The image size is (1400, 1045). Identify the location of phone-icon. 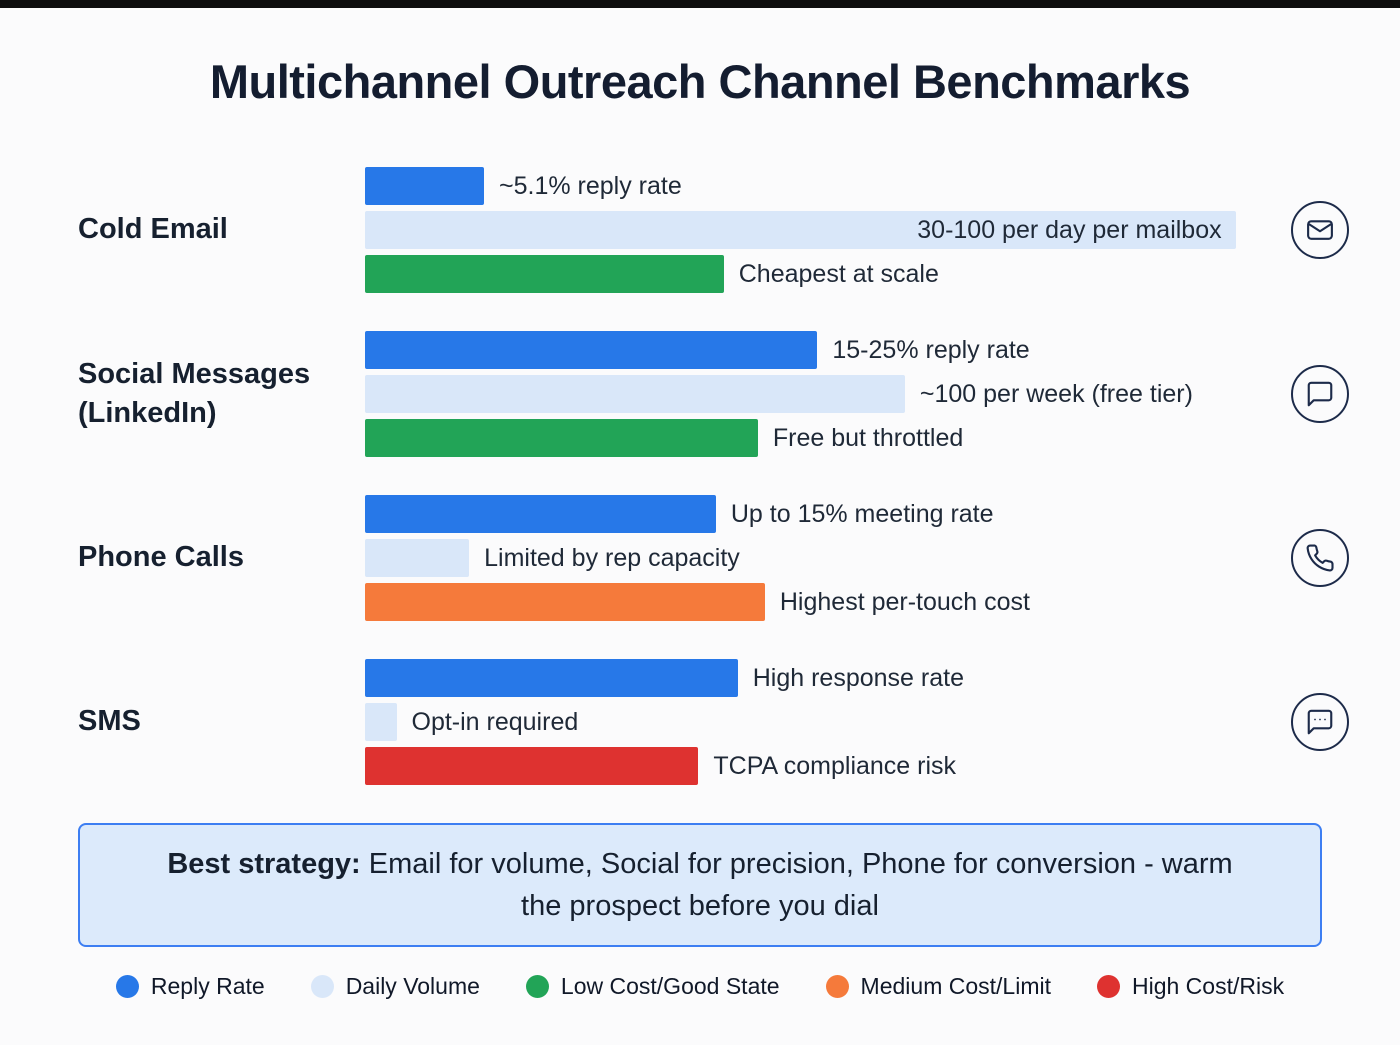
(1320, 558).